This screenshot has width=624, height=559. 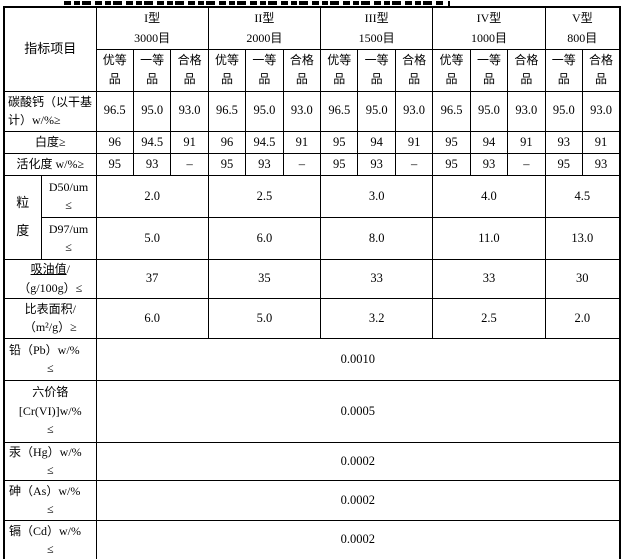 What do you see at coordinates (152, 238) in the screenshot?
I see `d97-value: 5.0` at bounding box center [152, 238].